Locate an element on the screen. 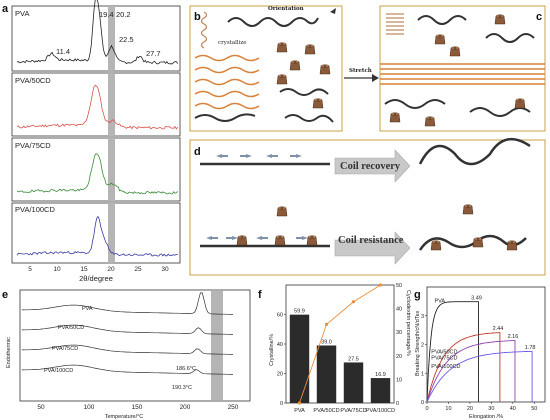  bar-secondary-tick-label: 10 is located at coordinates (399, 380).